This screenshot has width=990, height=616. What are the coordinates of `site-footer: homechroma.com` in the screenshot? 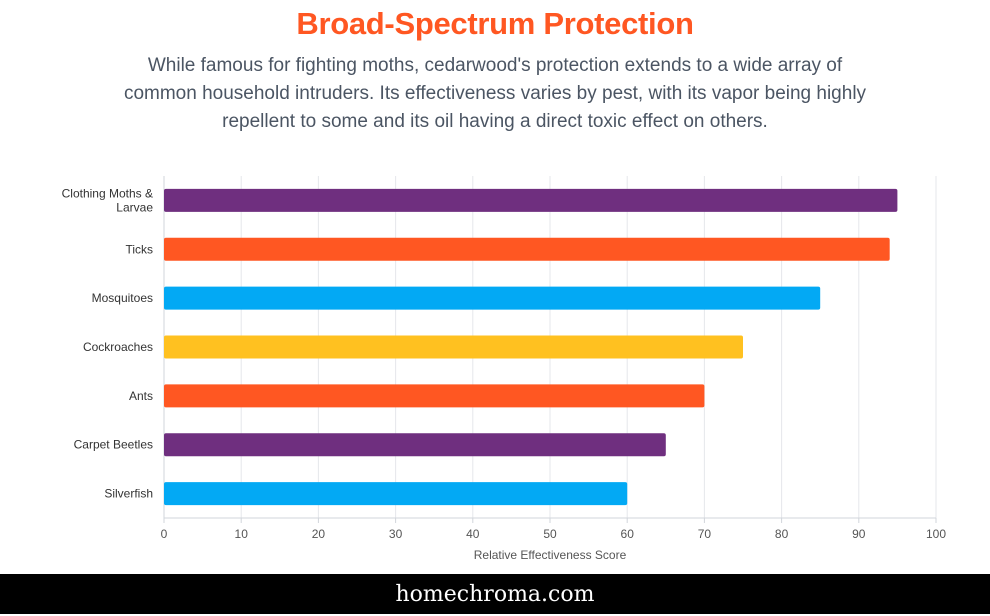 It's located at (495, 594).